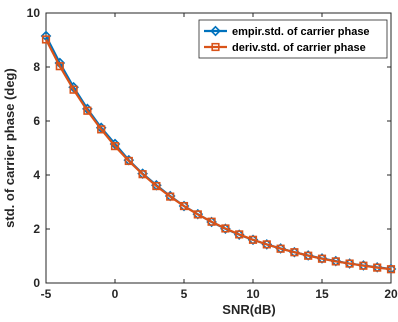 The width and height of the screenshot is (398, 322). What do you see at coordinates (115, 294) in the screenshot?
I see `x-tick-label: 0` at bounding box center [115, 294].